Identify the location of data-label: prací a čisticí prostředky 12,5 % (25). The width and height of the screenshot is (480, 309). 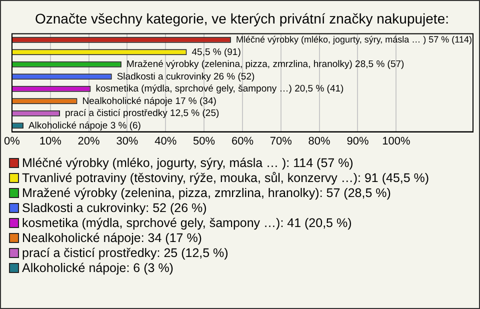
(142, 114).